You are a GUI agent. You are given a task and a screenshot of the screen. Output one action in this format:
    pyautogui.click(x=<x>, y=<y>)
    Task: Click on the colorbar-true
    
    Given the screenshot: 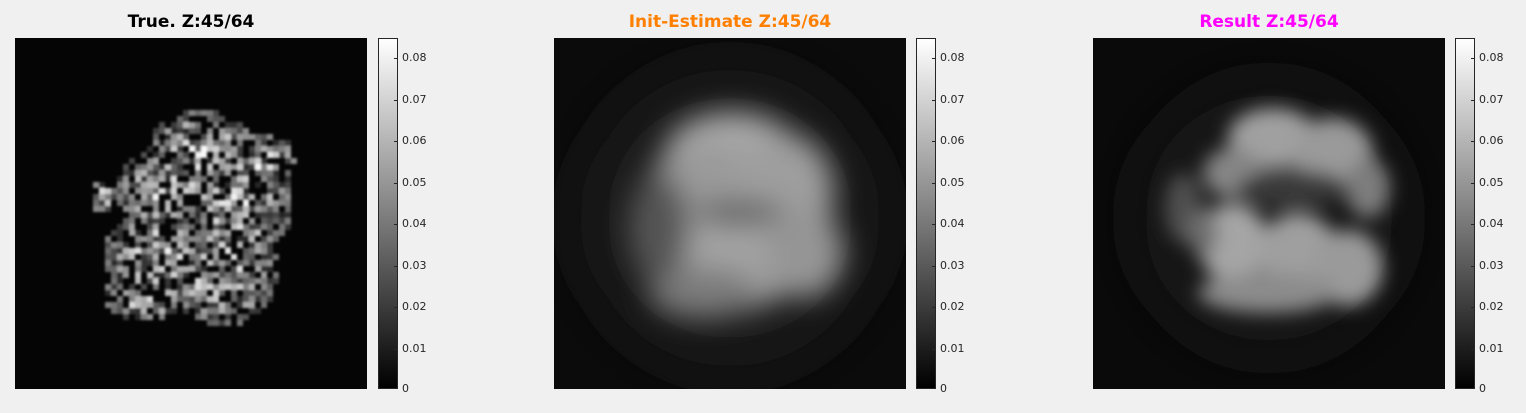 What is the action you would take?
    pyautogui.click(x=388, y=213)
    